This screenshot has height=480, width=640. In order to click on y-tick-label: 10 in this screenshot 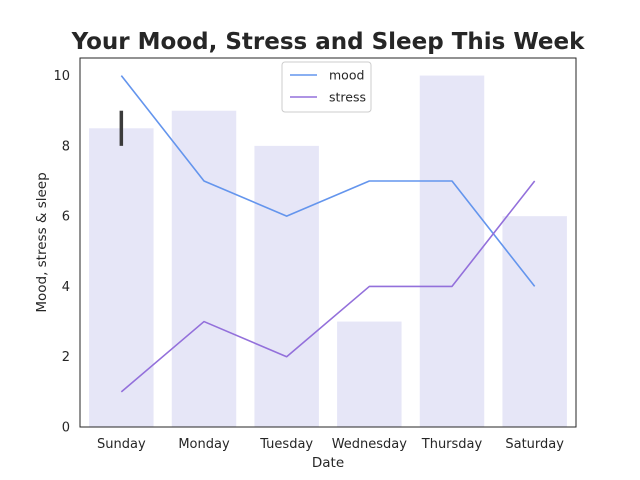, I will do `click(61, 76)`.